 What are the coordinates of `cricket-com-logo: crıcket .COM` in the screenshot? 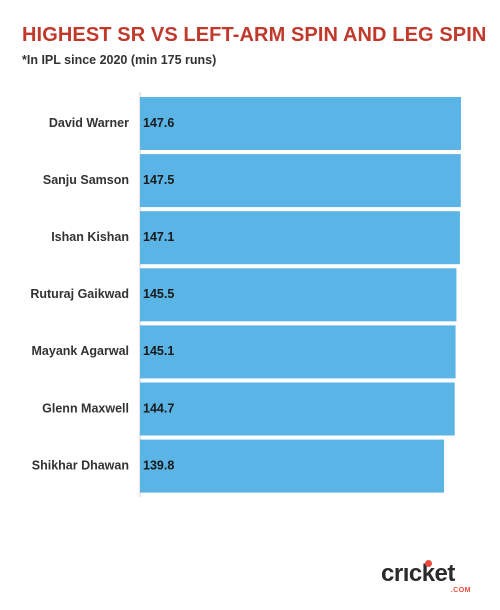 It's located at (427, 579).